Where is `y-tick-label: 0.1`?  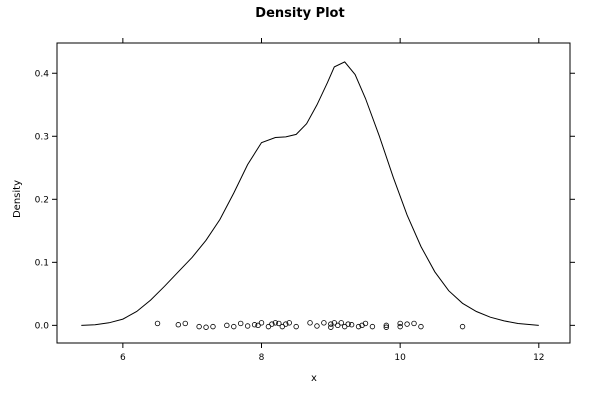 y-tick-label: 0.1 is located at coordinates (42, 263).